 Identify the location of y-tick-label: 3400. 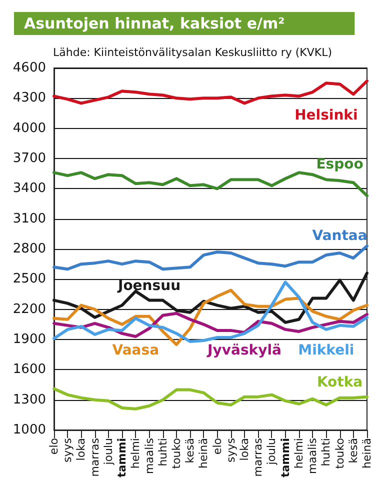
(29, 188).